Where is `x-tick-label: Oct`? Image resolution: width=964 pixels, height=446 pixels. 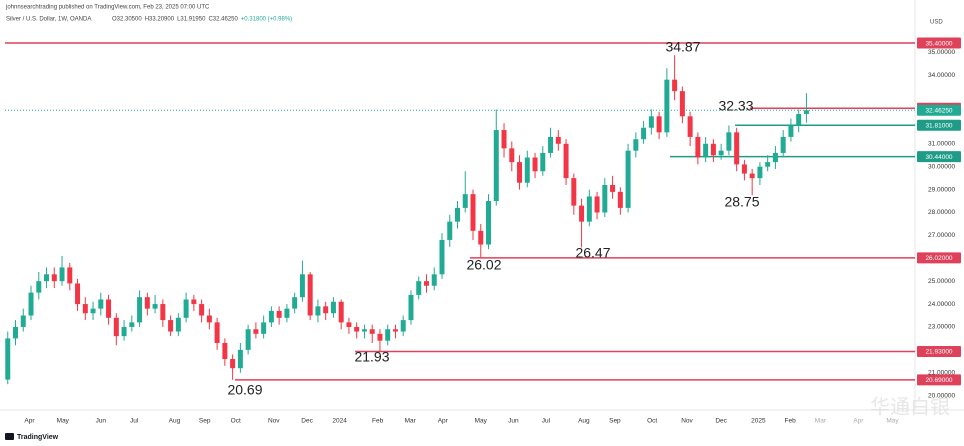
x-tick-label: Oct is located at coordinates (236, 421).